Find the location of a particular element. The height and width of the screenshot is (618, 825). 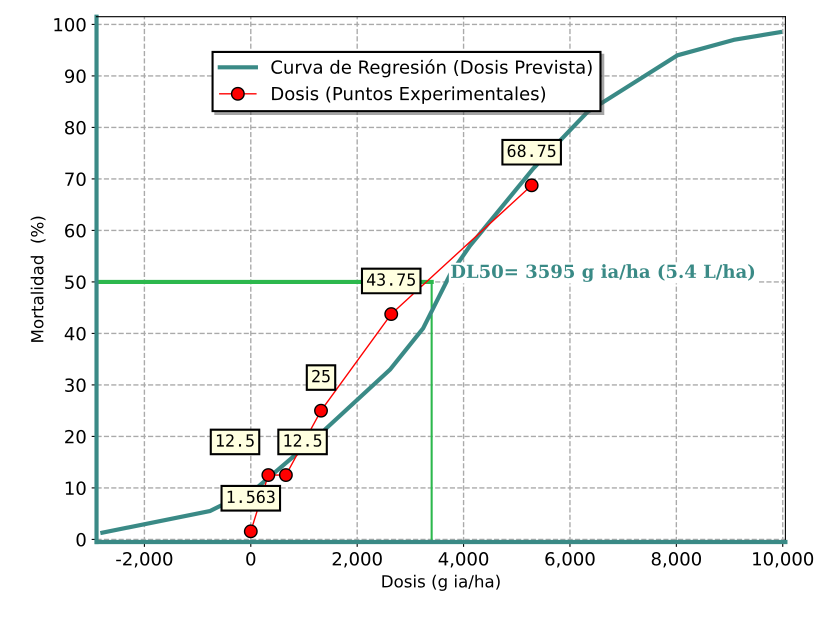

x-tick-label: 2,000 is located at coordinates (357, 560).